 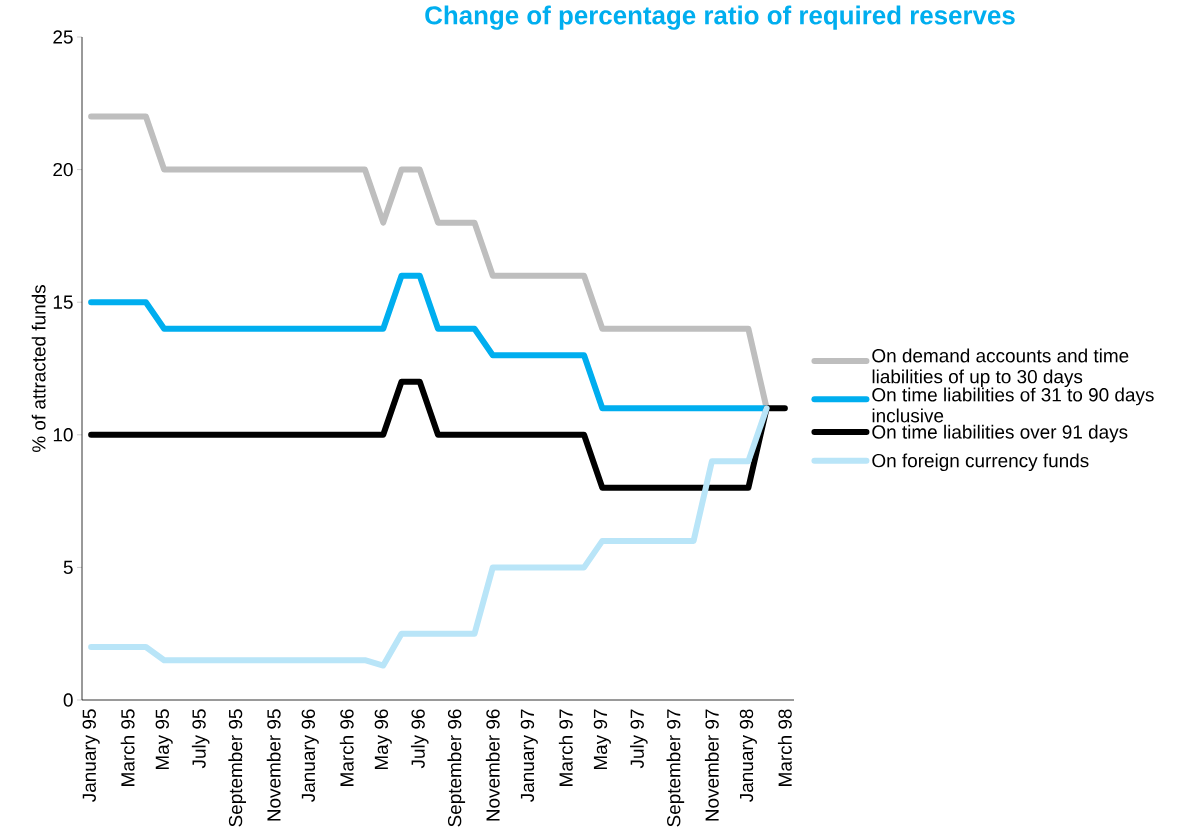 What do you see at coordinates (720, 17) in the screenshot?
I see `chart-title: Change of percentage ratio of required reserves` at bounding box center [720, 17].